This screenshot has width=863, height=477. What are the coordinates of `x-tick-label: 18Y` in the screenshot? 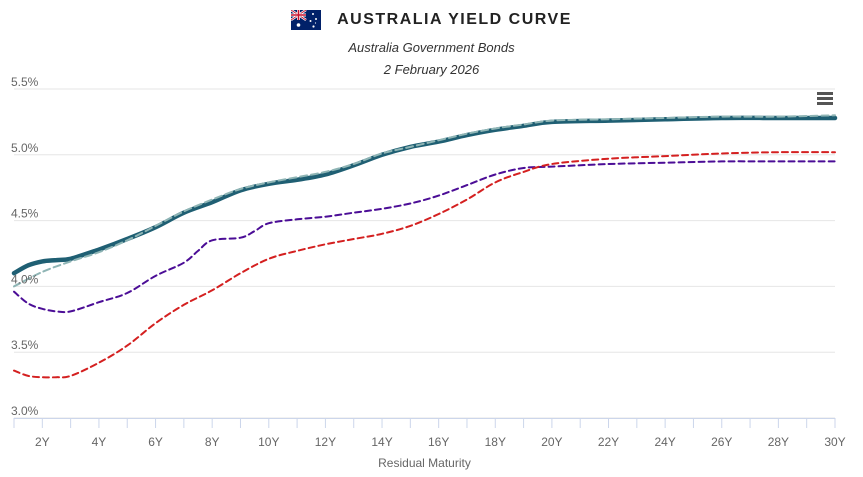 It's located at (495, 442).